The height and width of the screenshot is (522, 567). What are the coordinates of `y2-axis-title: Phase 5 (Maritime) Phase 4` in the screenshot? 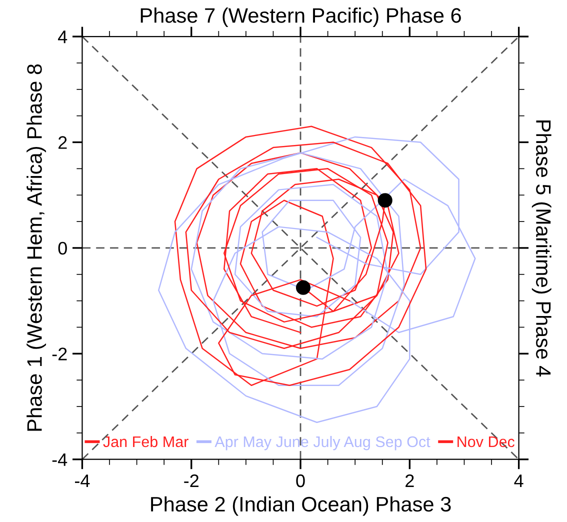 It's located at (542, 248).